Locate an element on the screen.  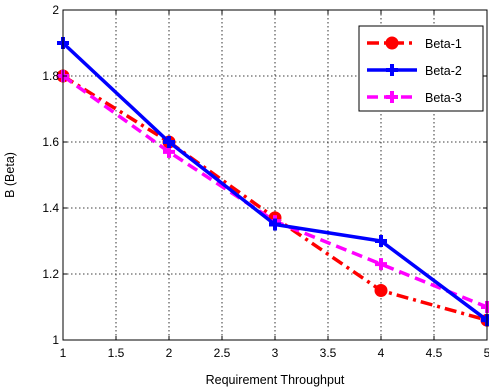
x-tick-label: 3.5 is located at coordinates (328, 353).